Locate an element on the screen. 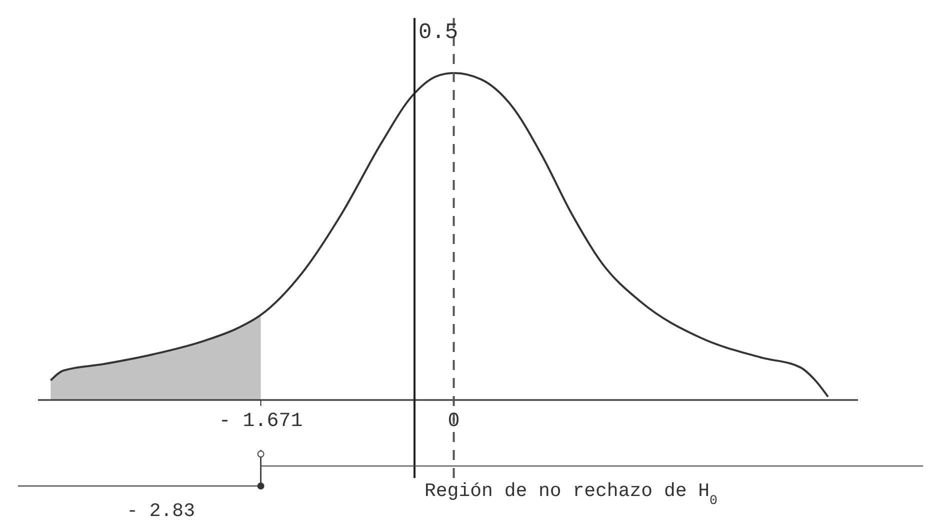 This screenshot has width=938, height=529. x-tick-label: - 1.671 is located at coordinates (260, 421).